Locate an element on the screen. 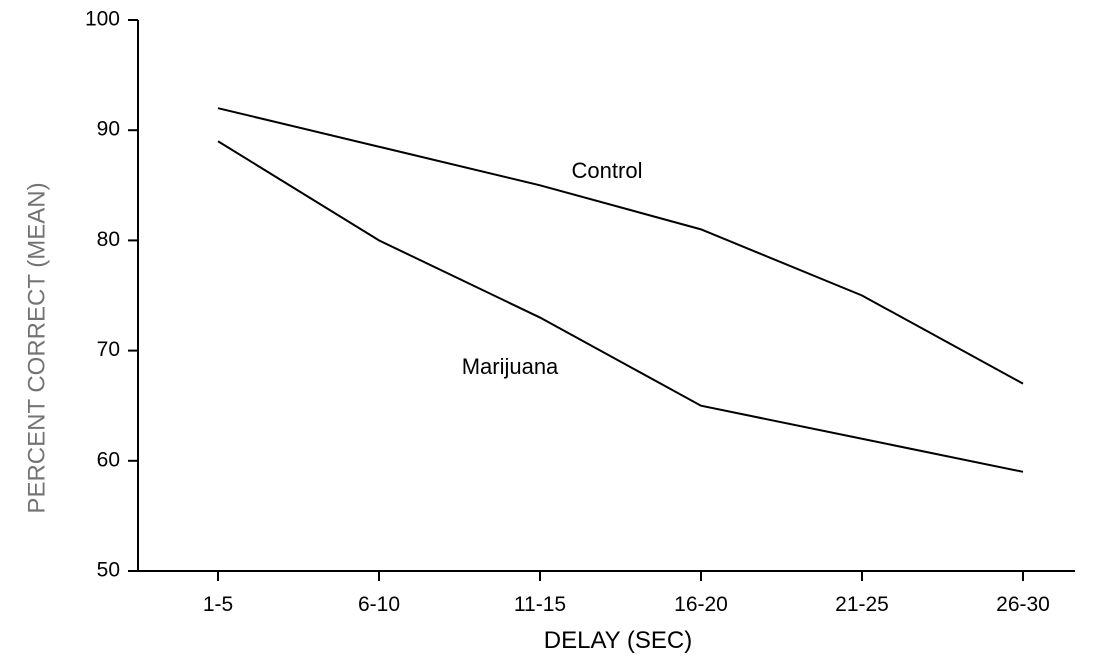 This screenshot has height=656, width=1093. series-label-control: Control is located at coordinates (607, 170).